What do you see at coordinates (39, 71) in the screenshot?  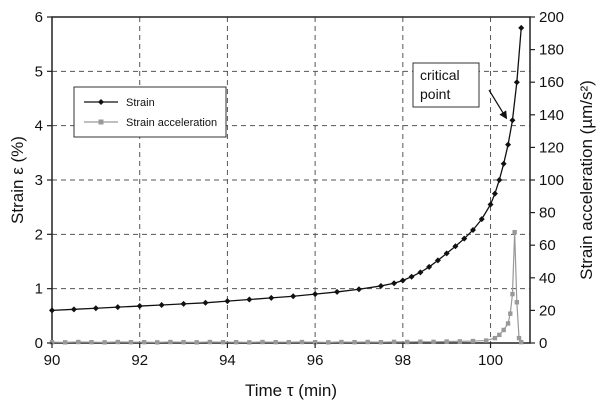 I see `y-tick-label: 5` at bounding box center [39, 71].